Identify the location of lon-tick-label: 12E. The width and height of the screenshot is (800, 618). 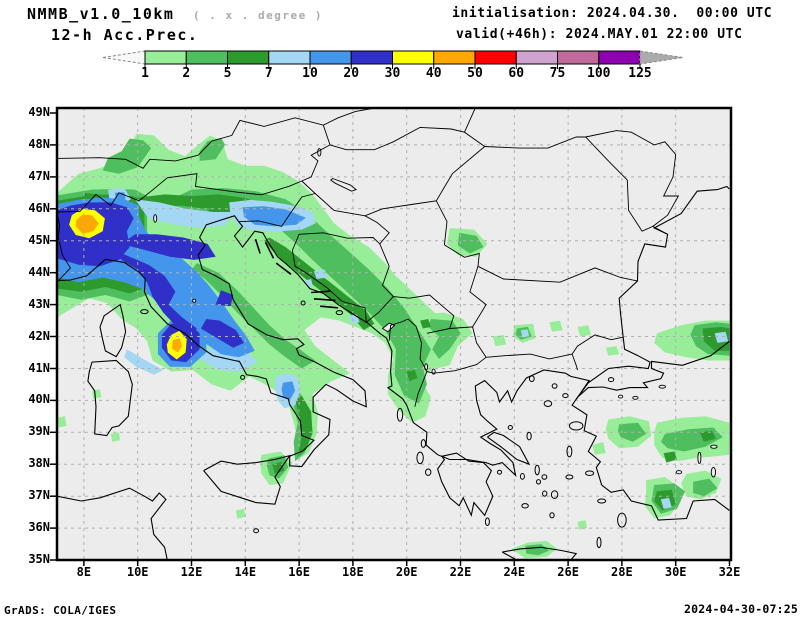
(191, 572).